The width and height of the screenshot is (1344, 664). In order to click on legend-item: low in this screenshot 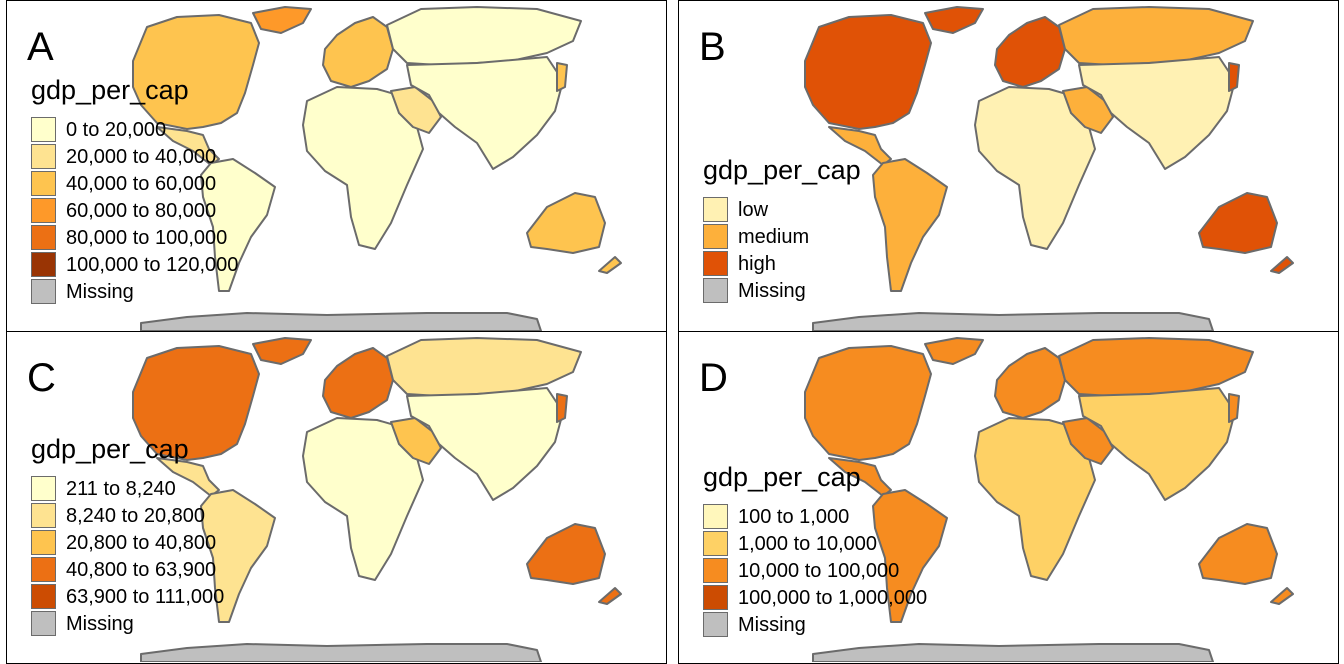, I will do `click(782, 209)`.